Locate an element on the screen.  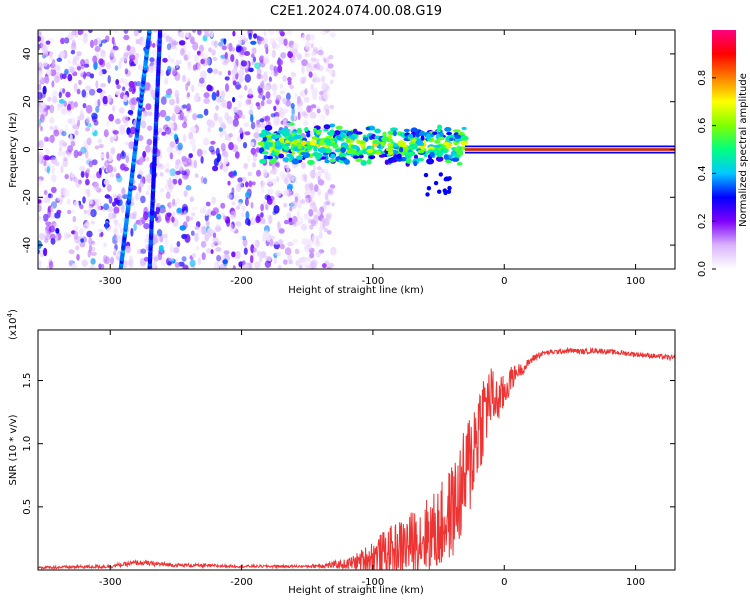
snr-ylabel: SNR (10 * v/v) is located at coordinates (13, 449).